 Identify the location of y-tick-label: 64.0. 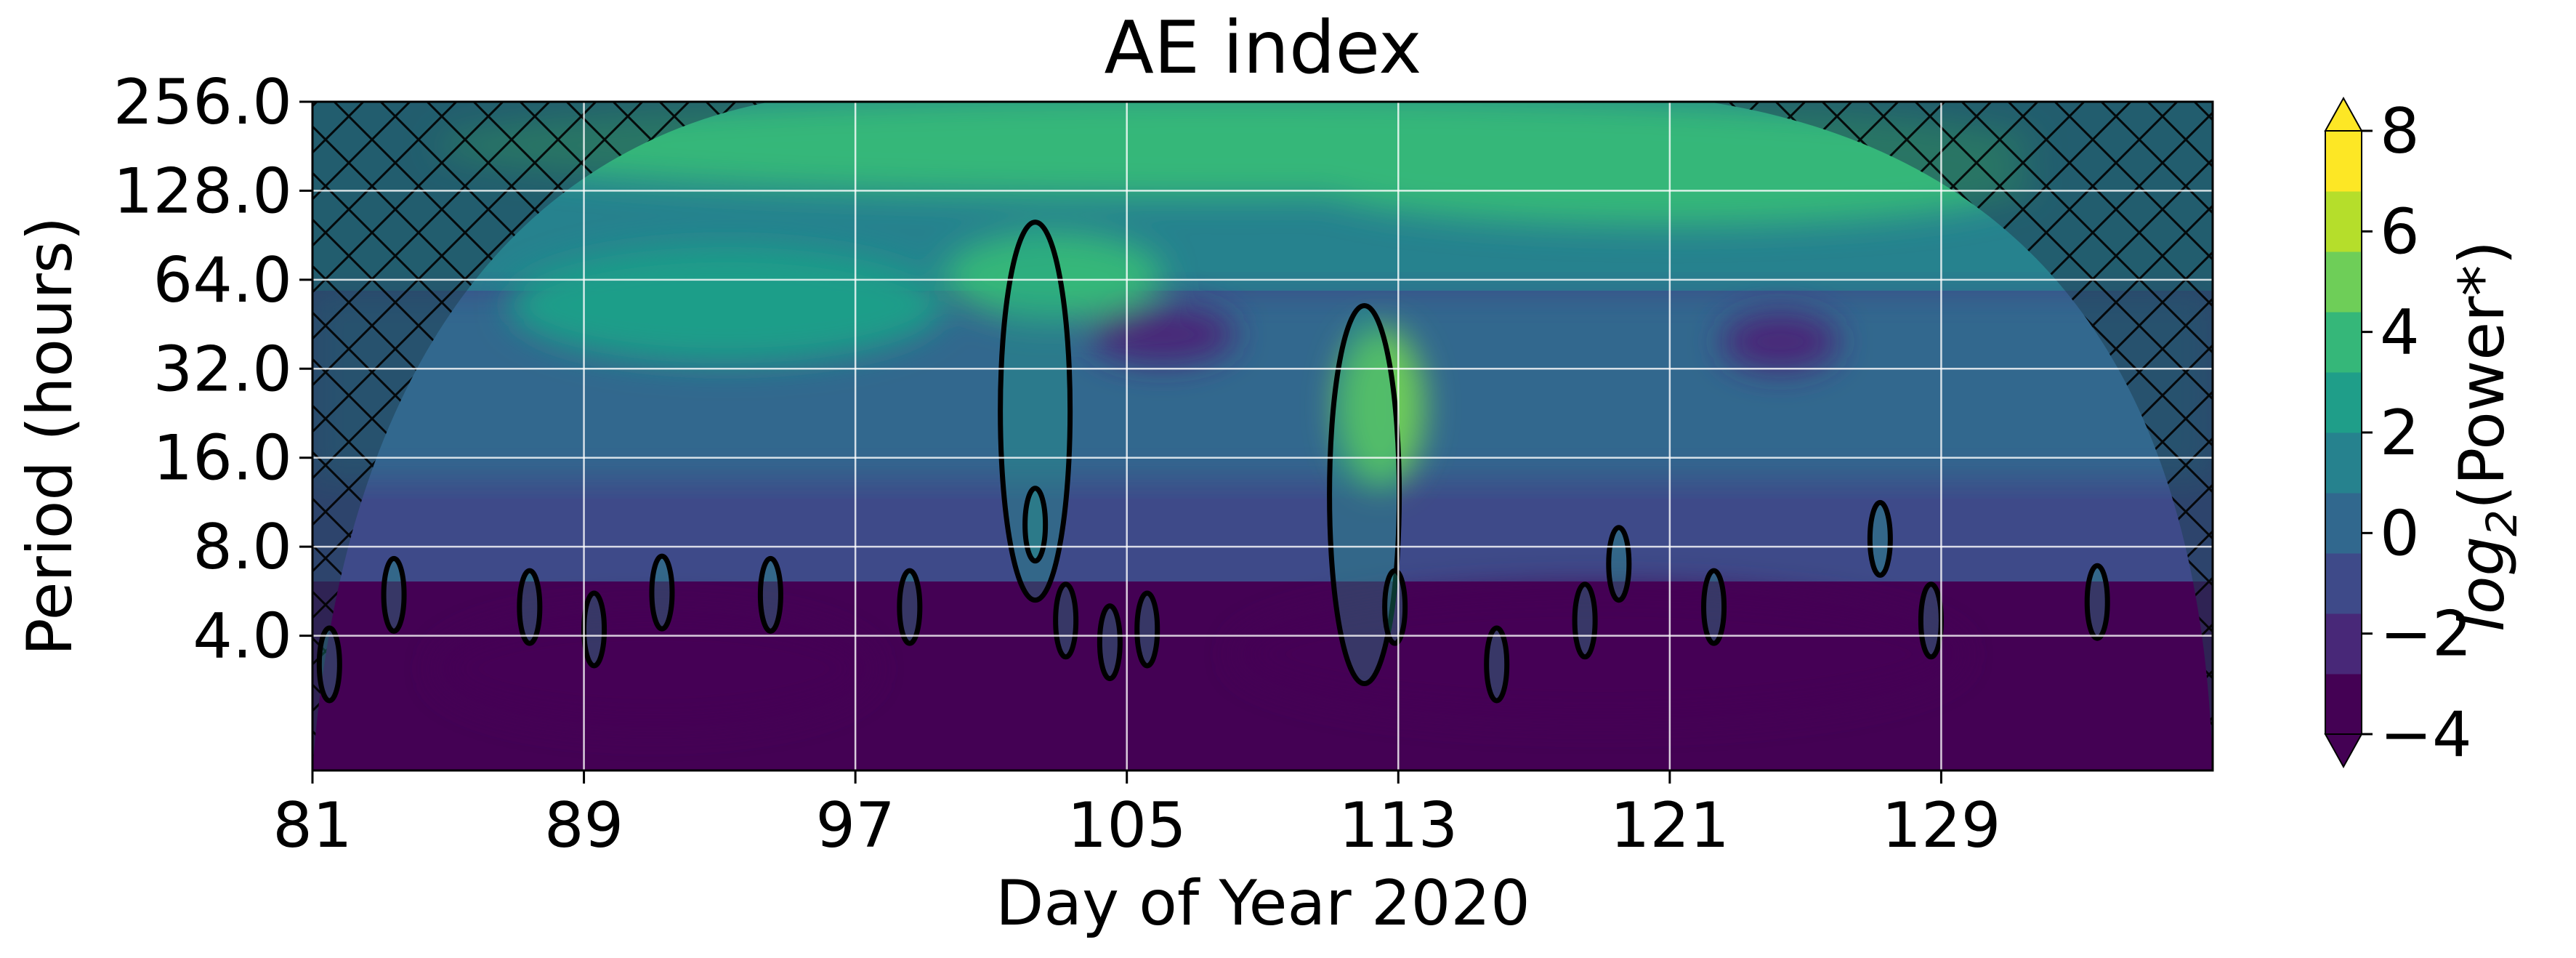
(223, 280).